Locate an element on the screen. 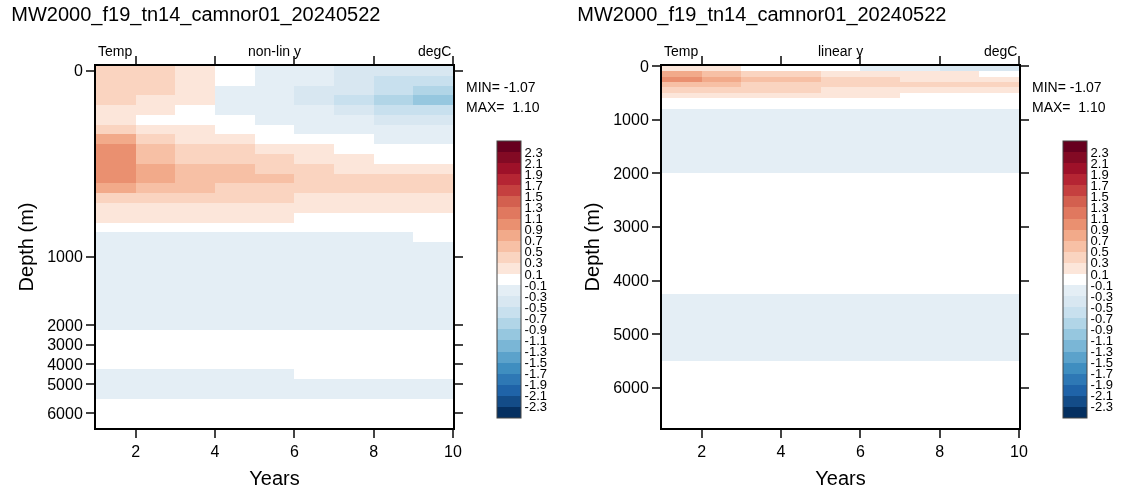  text: linear y is located at coordinates (841, 51).